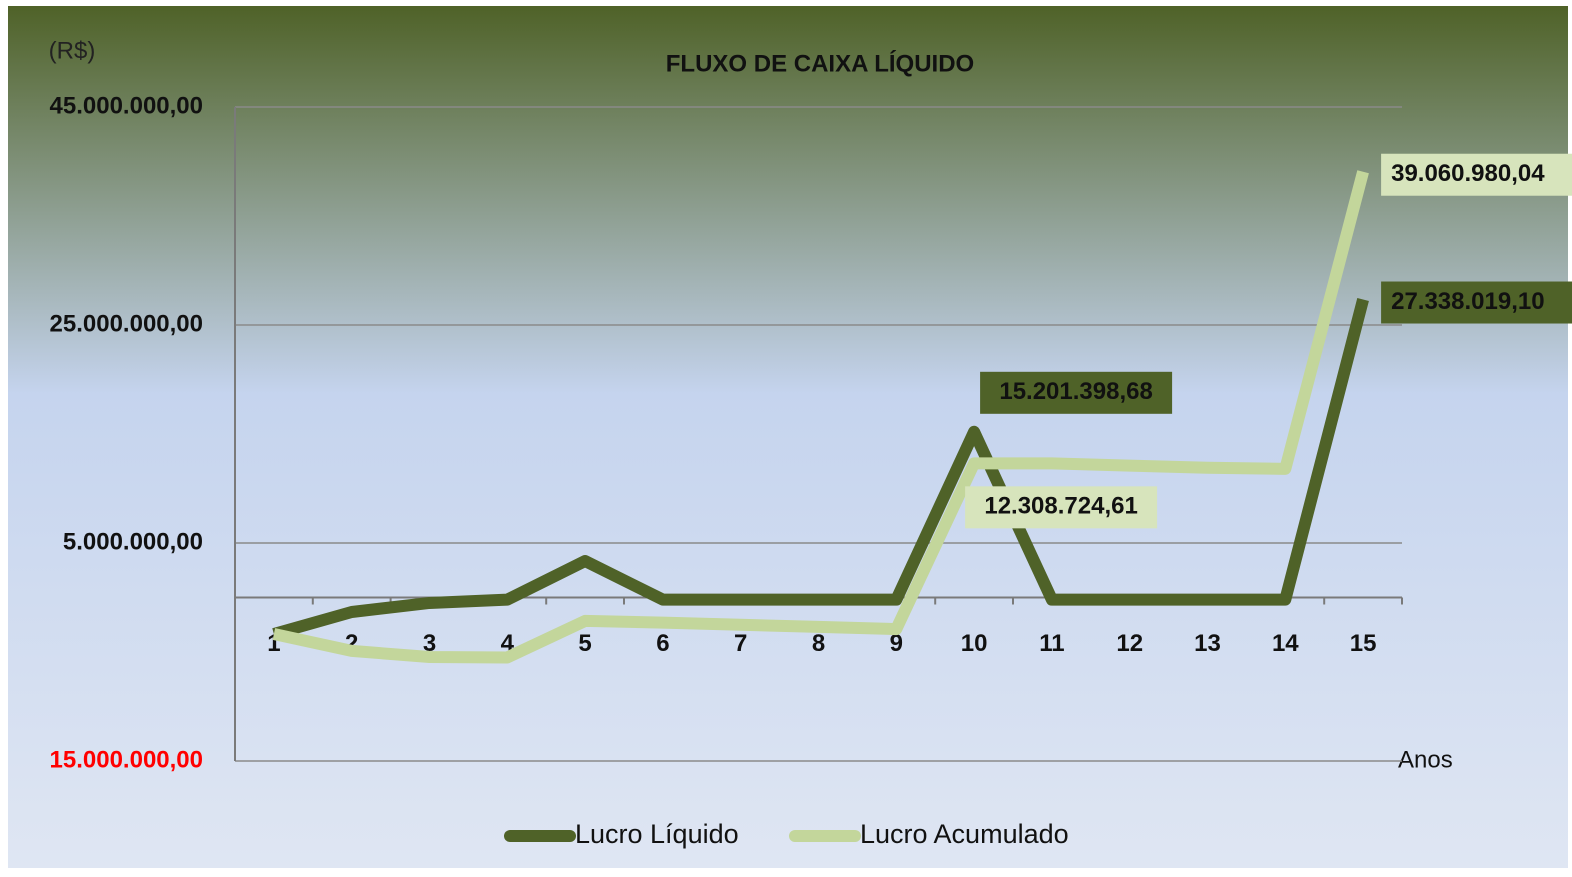 The width and height of the screenshot is (1572, 877). Describe the element at coordinates (1129, 643) in the screenshot. I see `x-tick-label: 12` at that location.